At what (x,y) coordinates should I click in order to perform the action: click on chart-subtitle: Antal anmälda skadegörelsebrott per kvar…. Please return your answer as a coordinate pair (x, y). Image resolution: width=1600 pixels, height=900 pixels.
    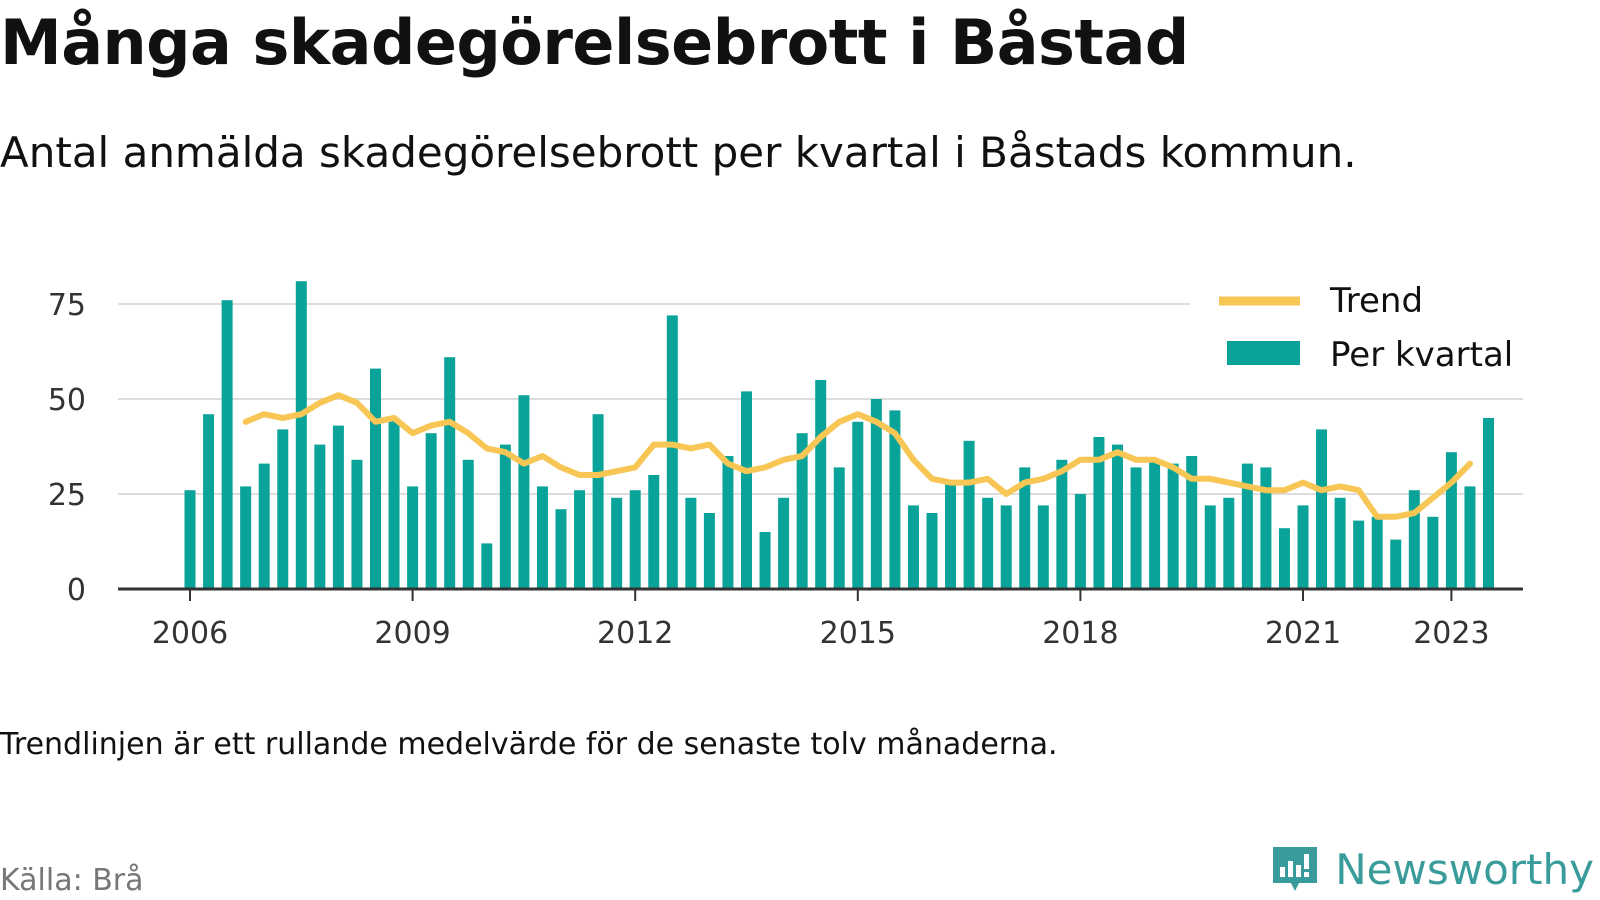
    Looking at the image, I should click on (678, 152).